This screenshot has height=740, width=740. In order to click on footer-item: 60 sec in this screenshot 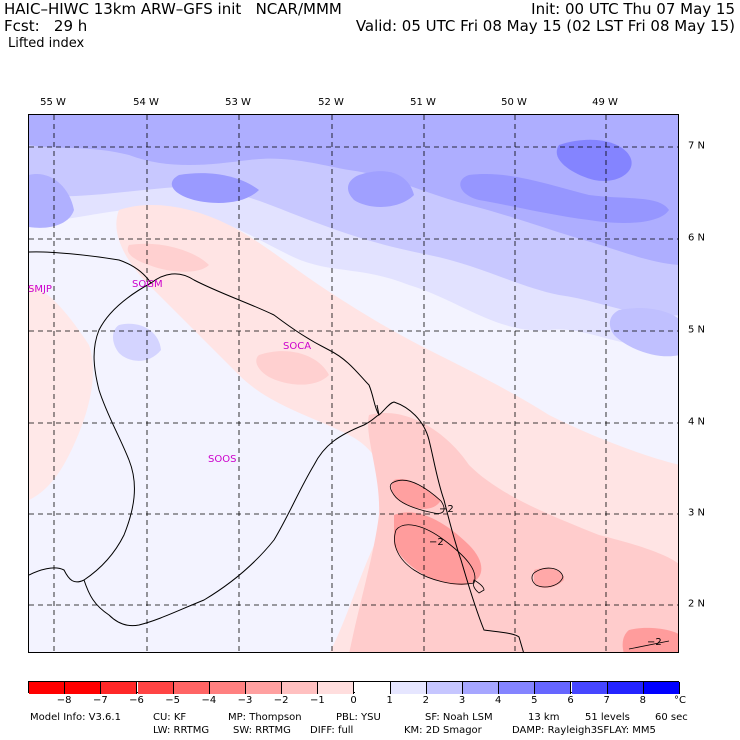, I will do `click(671, 717)`.